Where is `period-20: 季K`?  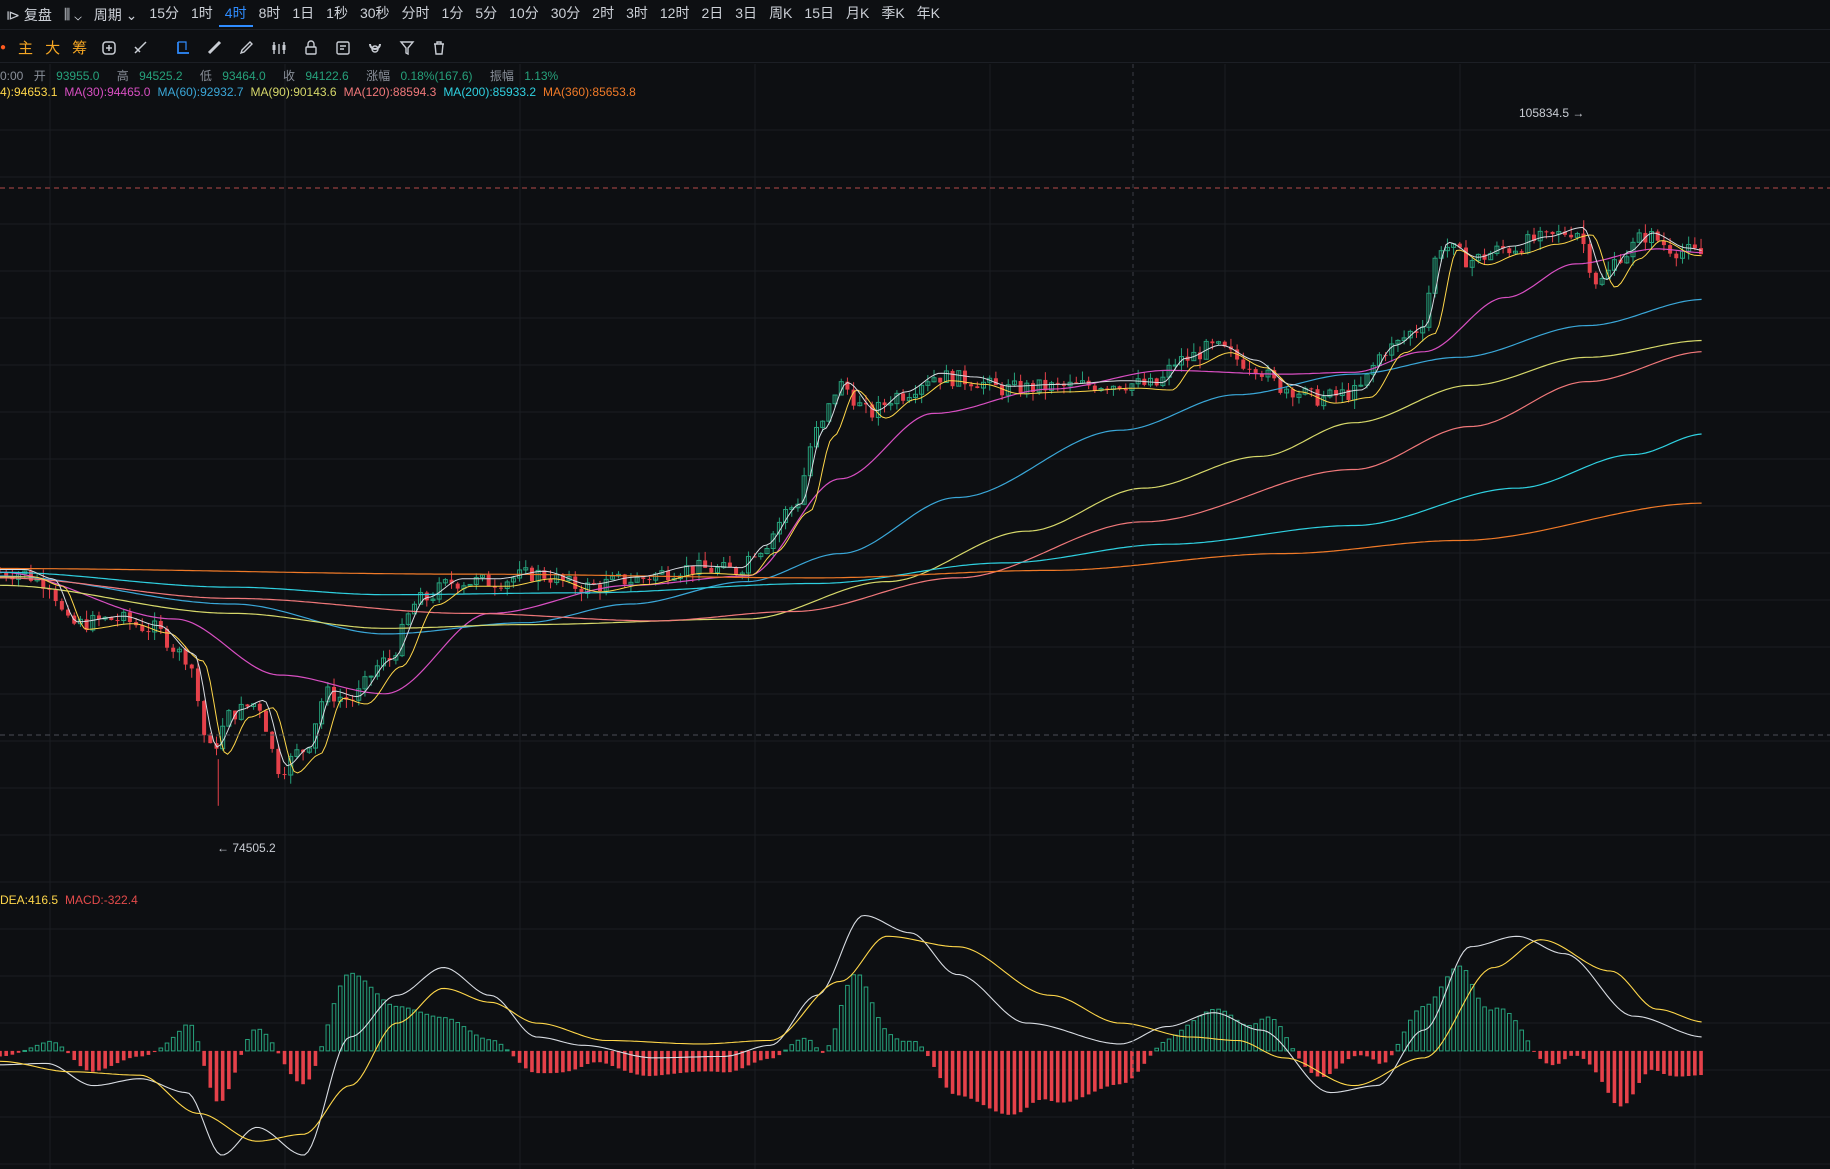 period-20: 季K is located at coordinates (893, 12).